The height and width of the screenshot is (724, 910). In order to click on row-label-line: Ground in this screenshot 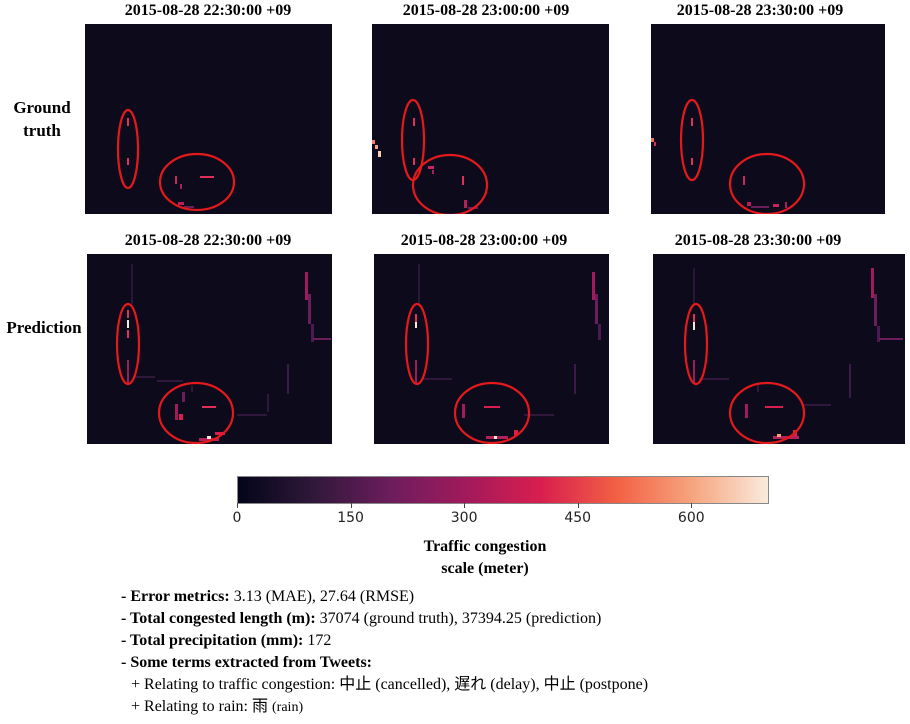, I will do `click(42, 107)`.